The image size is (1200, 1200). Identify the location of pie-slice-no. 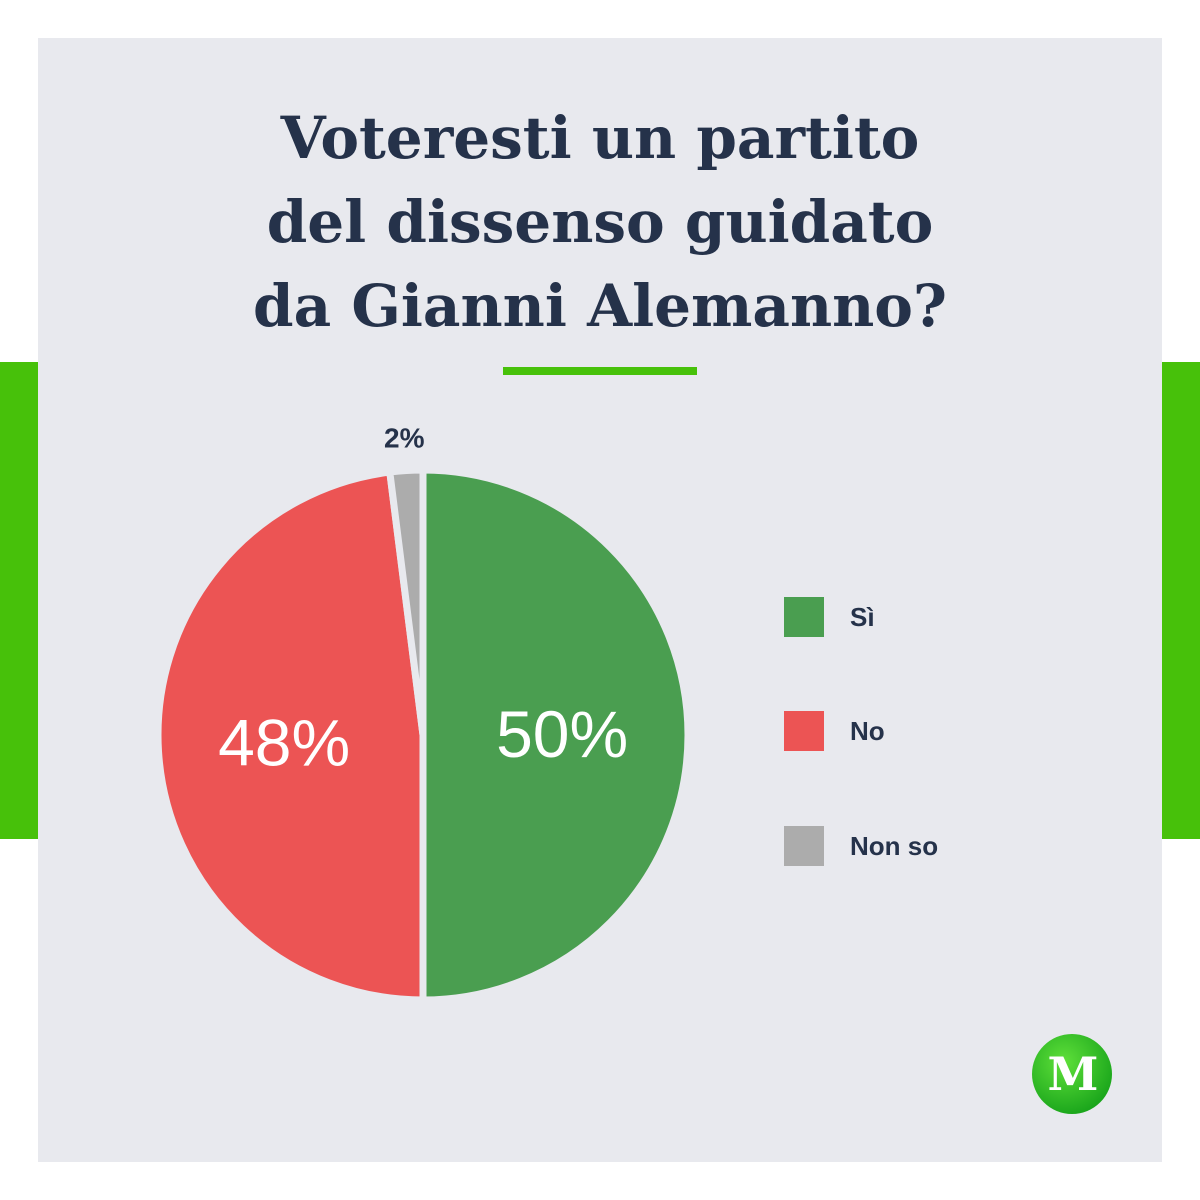
(290, 736).